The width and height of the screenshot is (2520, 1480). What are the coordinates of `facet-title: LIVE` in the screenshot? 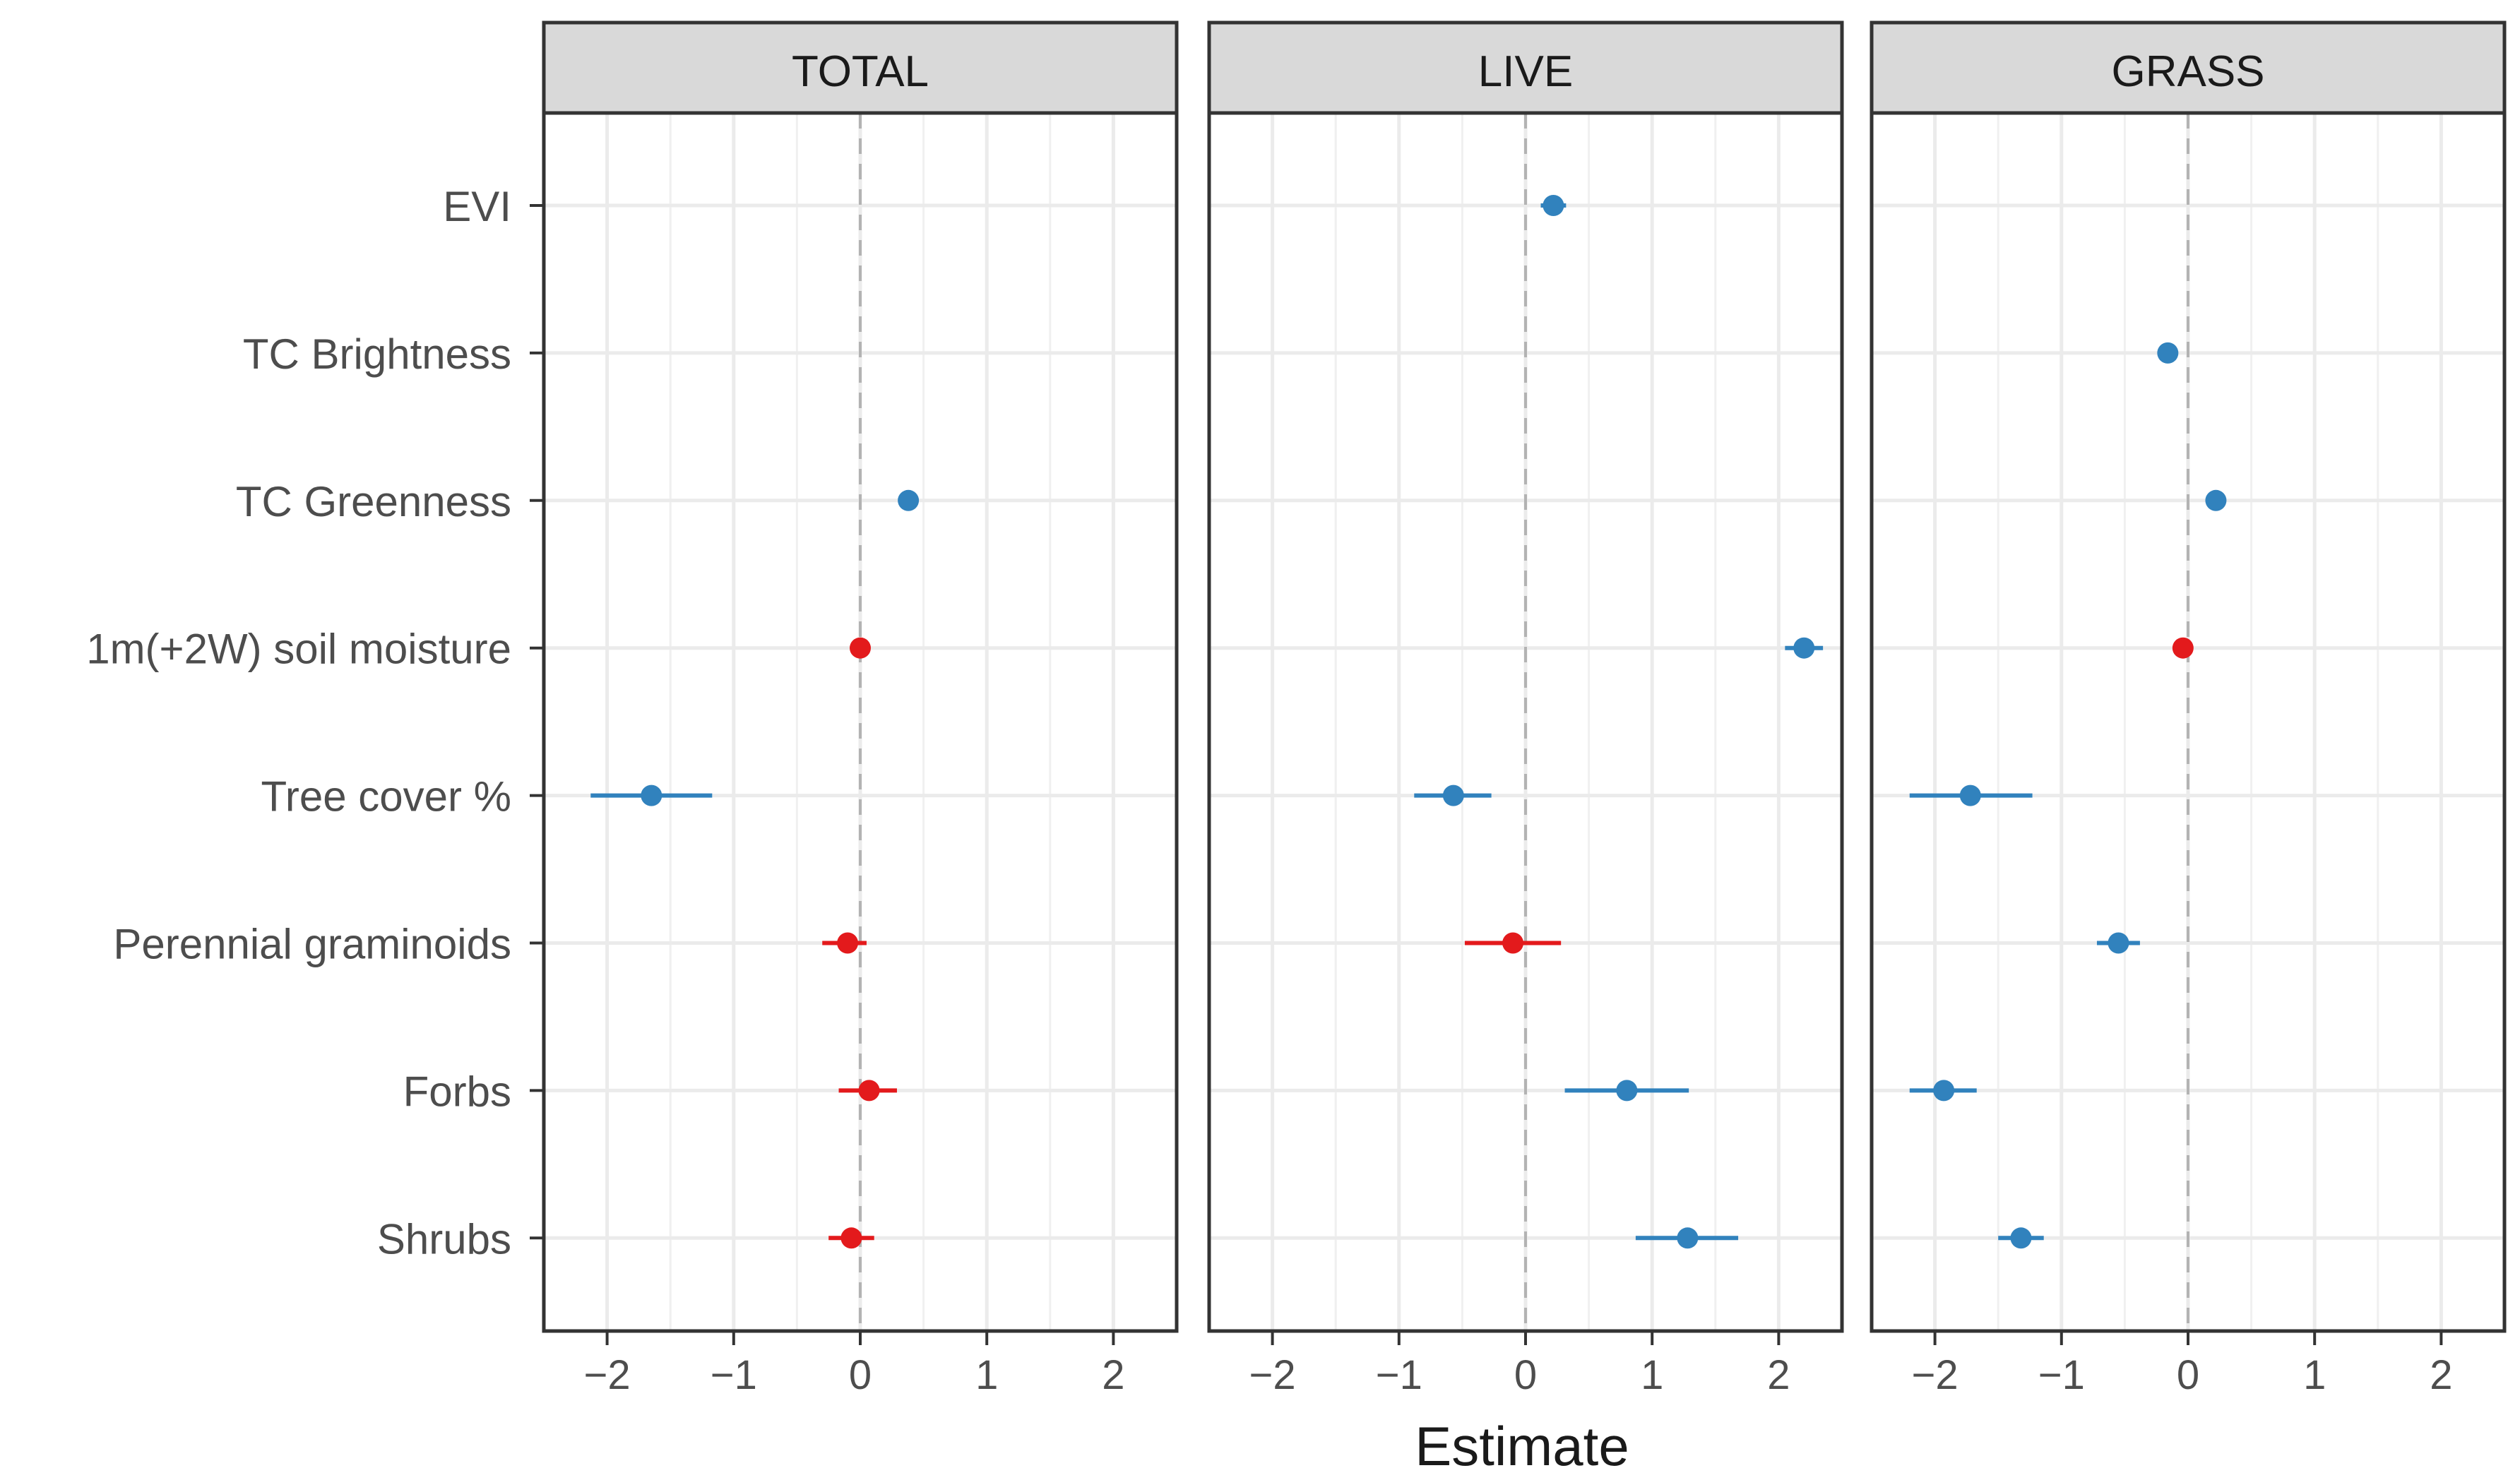 It's located at (1526, 71).